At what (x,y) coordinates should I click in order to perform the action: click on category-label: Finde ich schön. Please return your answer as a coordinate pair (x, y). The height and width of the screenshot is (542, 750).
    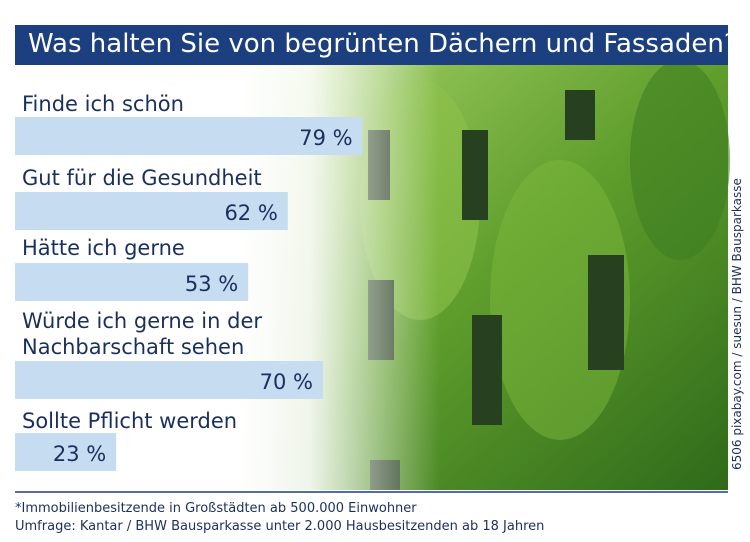
    Looking at the image, I should click on (103, 104).